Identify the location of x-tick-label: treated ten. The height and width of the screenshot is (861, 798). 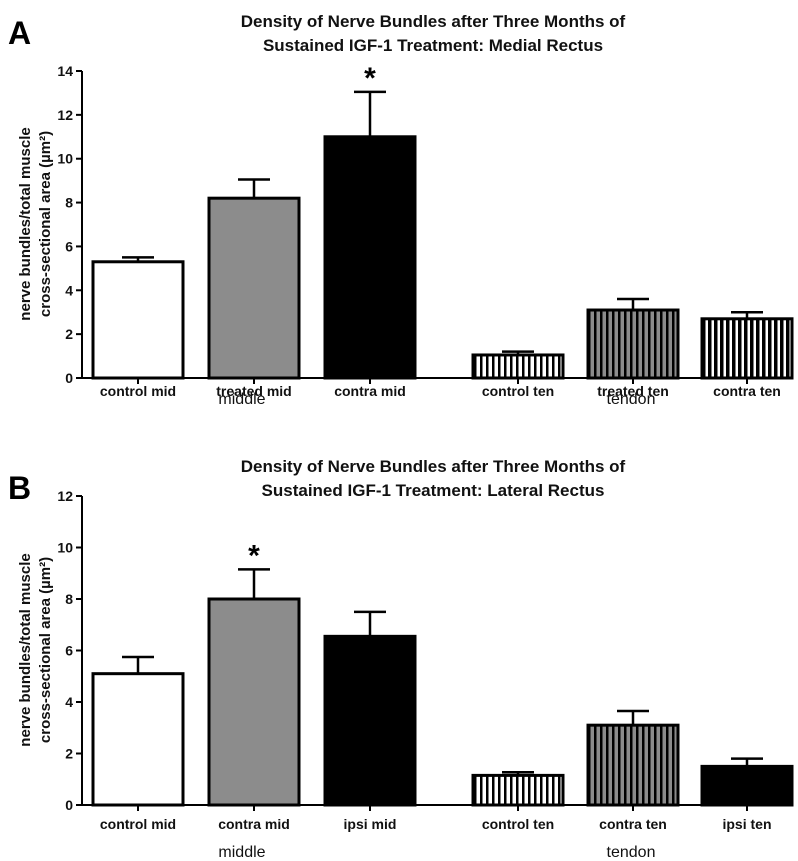
(633, 391).